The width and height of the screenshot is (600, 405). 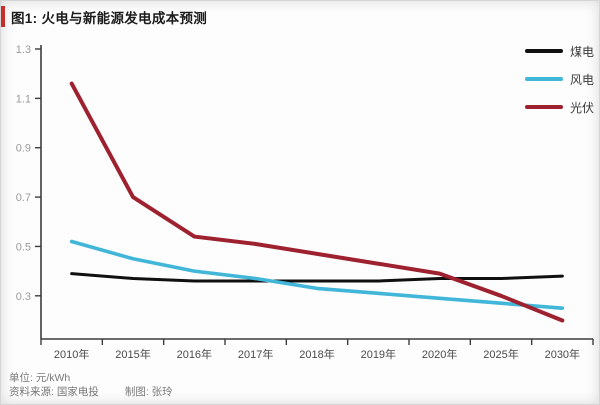 What do you see at coordinates (23, 297) in the screenshot?
I see `y-tick-label: 0.3` at bounding box center [23, 297].